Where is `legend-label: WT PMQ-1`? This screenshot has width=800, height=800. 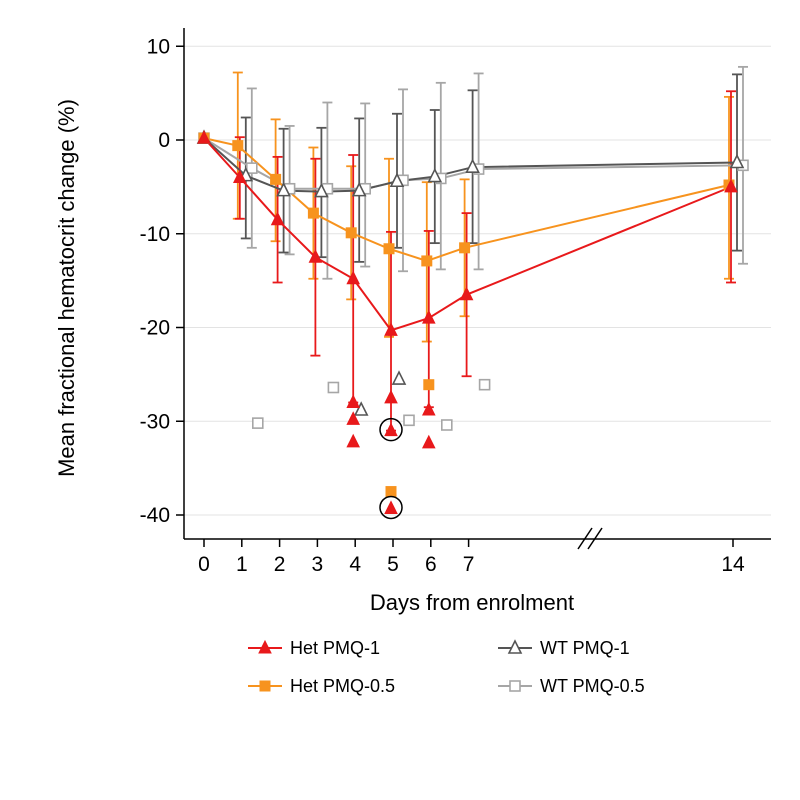
legend-label: WT PMQ-1 is located at coordinates (585, 648).